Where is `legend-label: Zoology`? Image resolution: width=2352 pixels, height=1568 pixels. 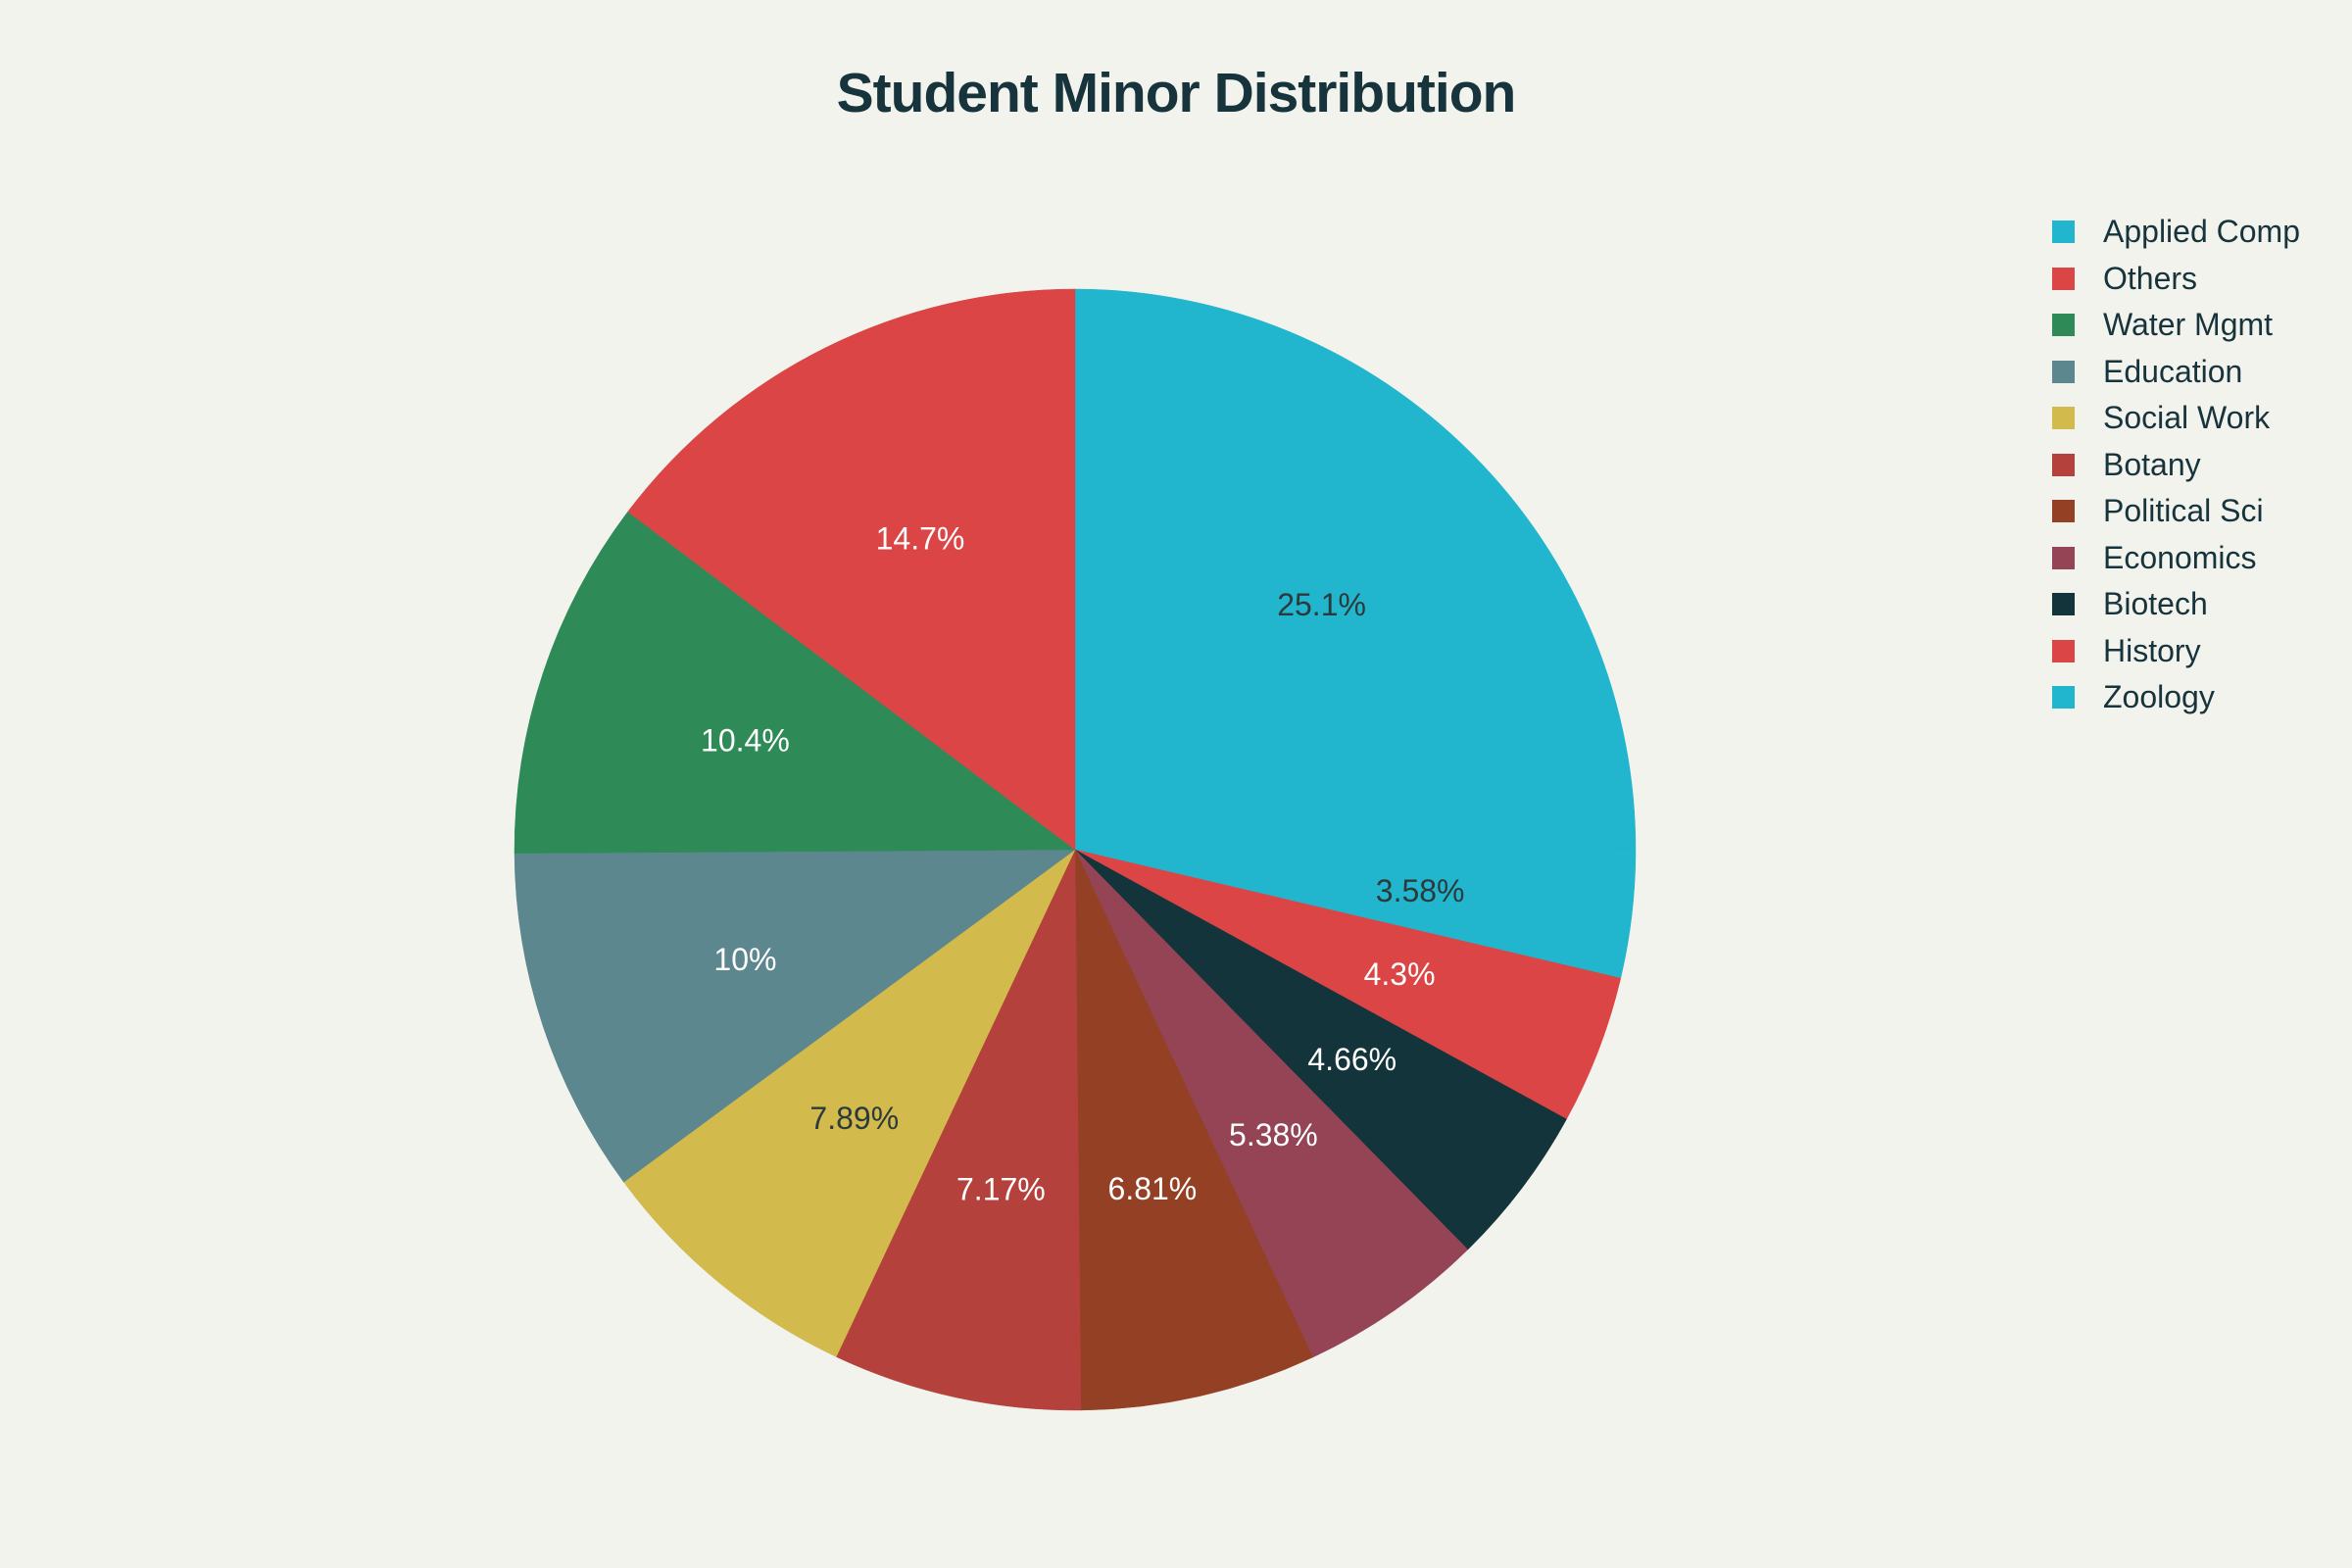 legend-label: Zoology is located at coordinates (2159, 697).